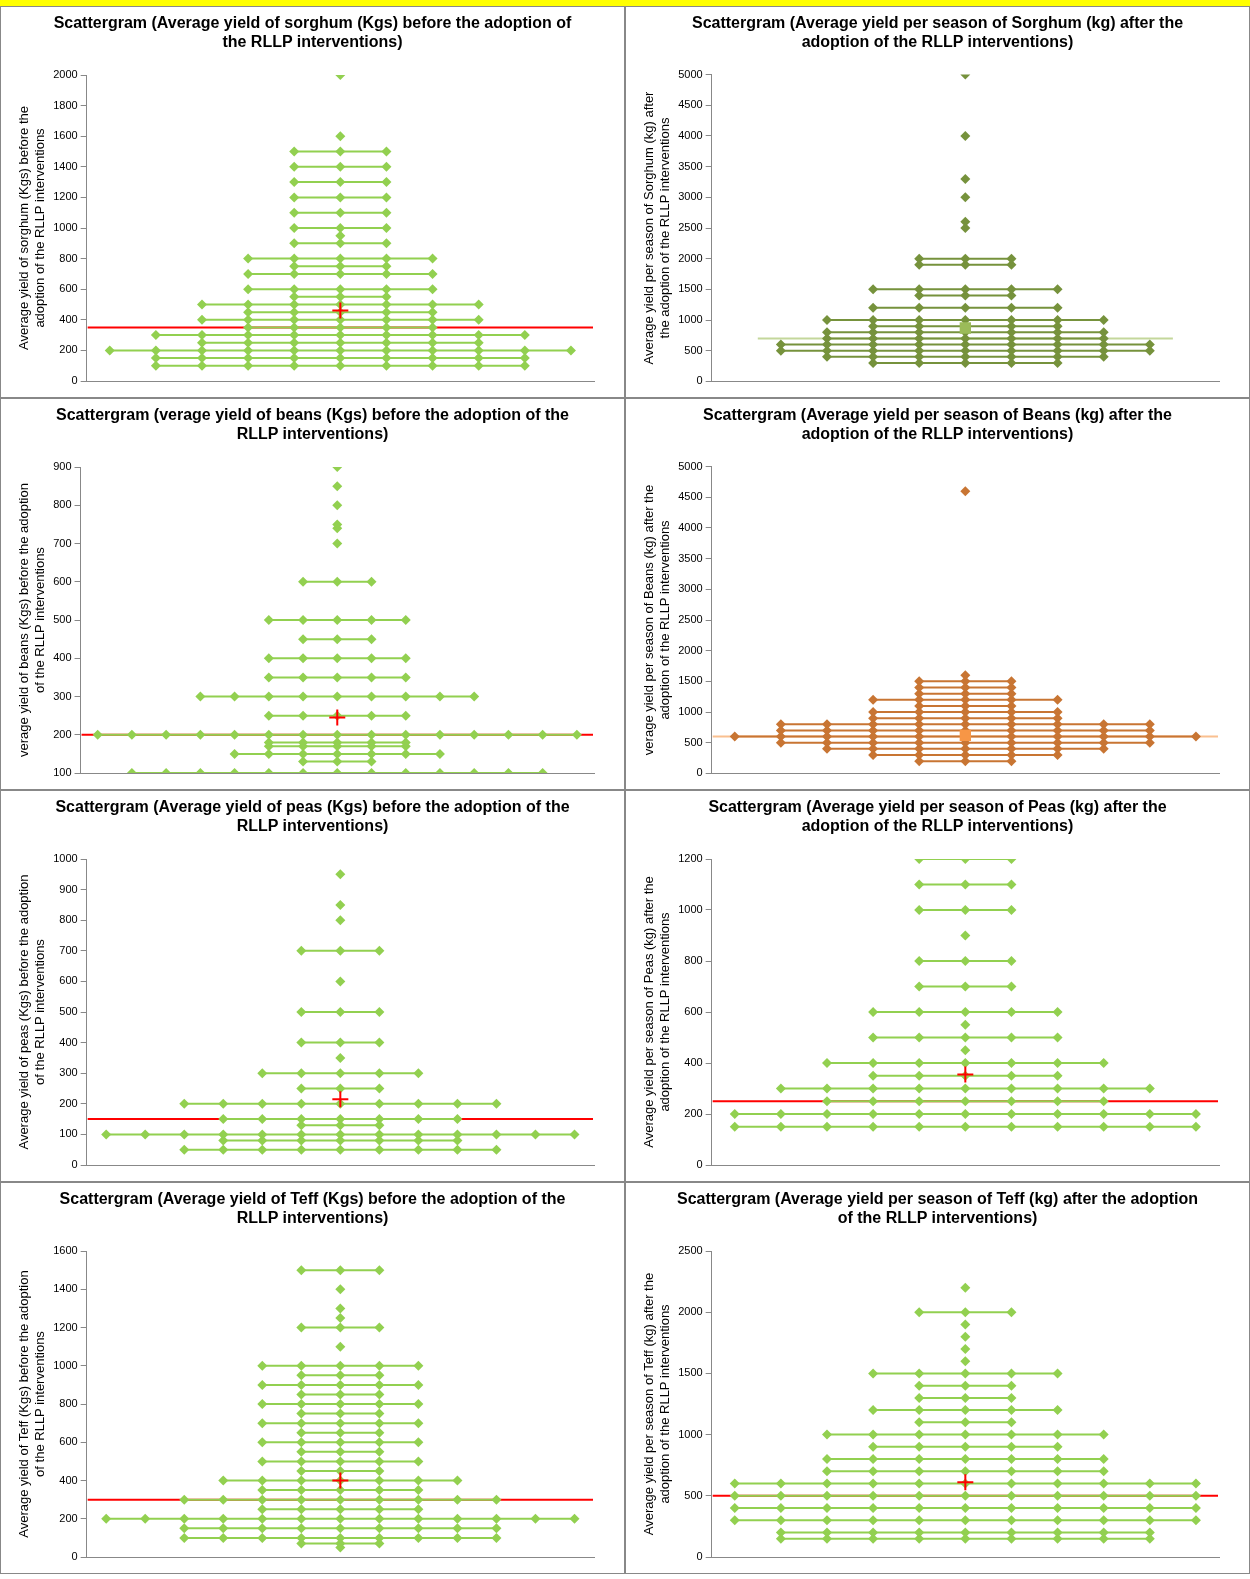 Image resolution: width=1250 pixels, height=1579 pixels. Describe the element at coordinates (31, 228) in the screenshot. I see `y-axis-title: Average yield of sorghum (Kgs) before the adoption of the RLLP interventions` at that location.